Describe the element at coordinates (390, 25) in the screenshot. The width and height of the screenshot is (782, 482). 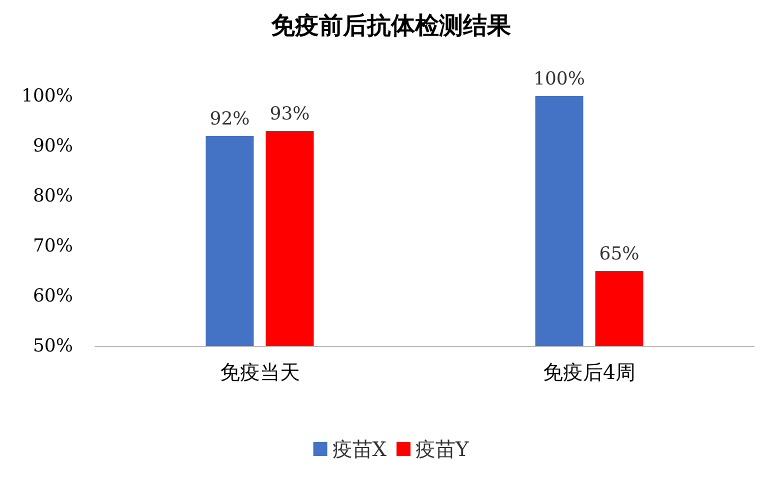
I see `chart-title: 免疫前后抗体检测结果` at that location.